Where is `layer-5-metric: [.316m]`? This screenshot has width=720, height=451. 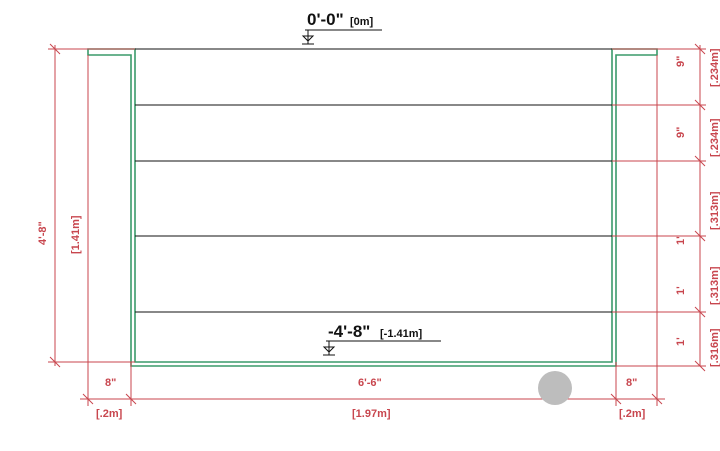 layer-5-metric: [.316m] is located at coordinates (714, 347).